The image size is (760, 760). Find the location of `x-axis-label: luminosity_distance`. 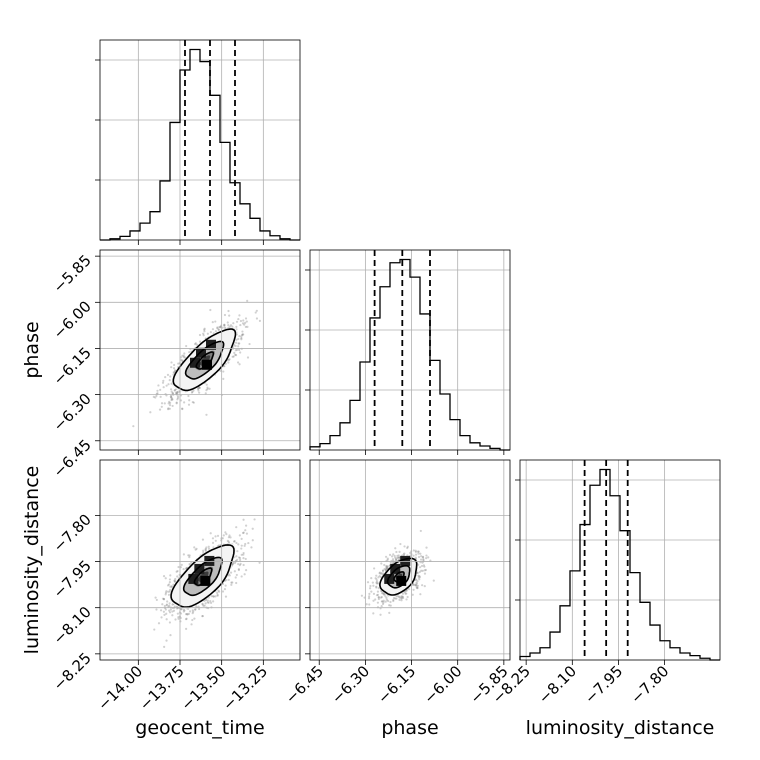

x-axis-label: luminosity_distance is located at coordinates (620, 728).